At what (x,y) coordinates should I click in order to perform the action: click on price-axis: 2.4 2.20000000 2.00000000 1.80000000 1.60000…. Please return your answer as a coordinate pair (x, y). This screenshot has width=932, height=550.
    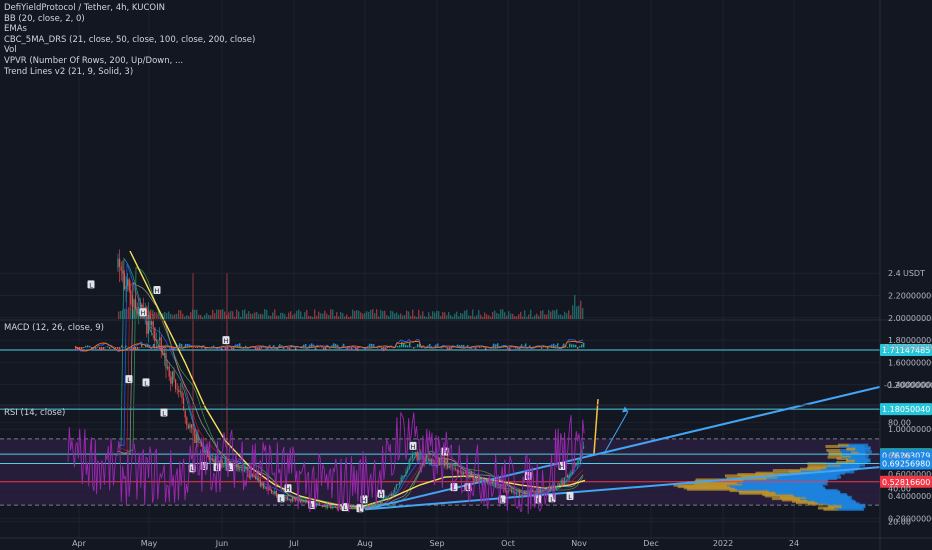
    Looking at the image, I should click on (906, 398).